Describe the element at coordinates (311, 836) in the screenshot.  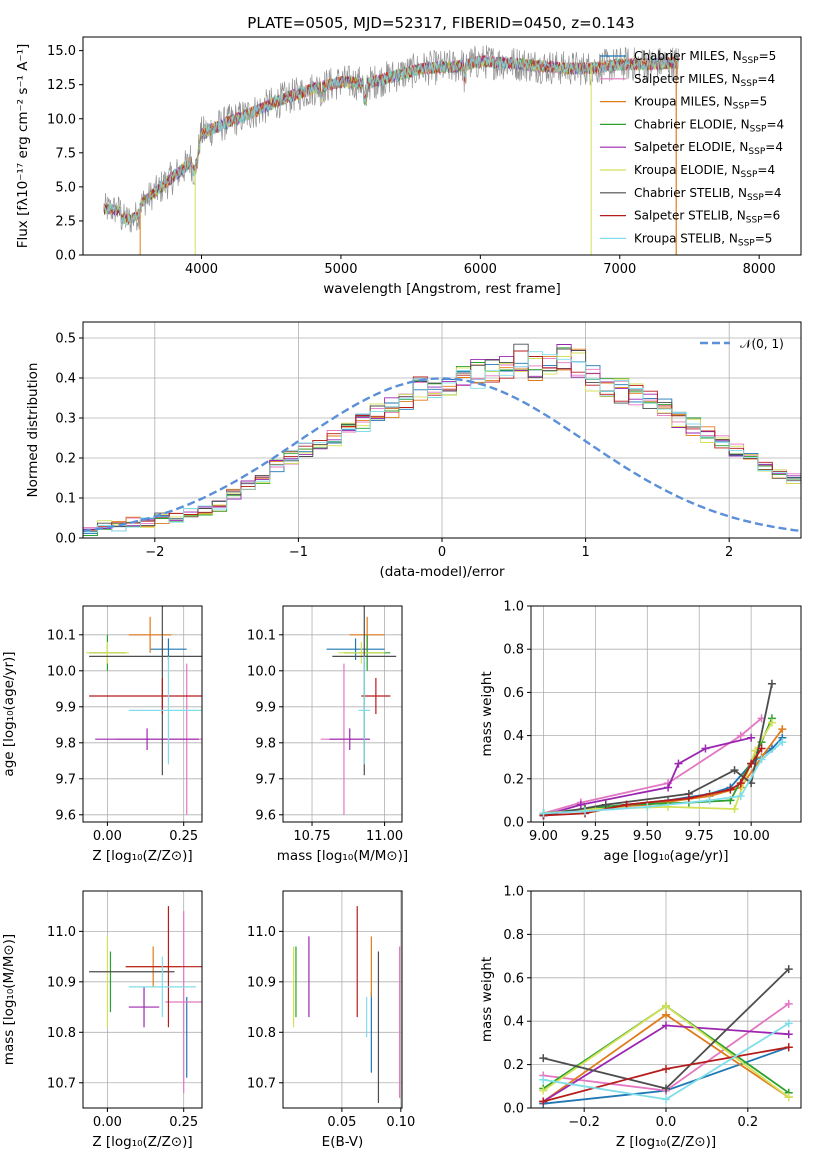
I see `x-tick-label: 10.75` at that location.